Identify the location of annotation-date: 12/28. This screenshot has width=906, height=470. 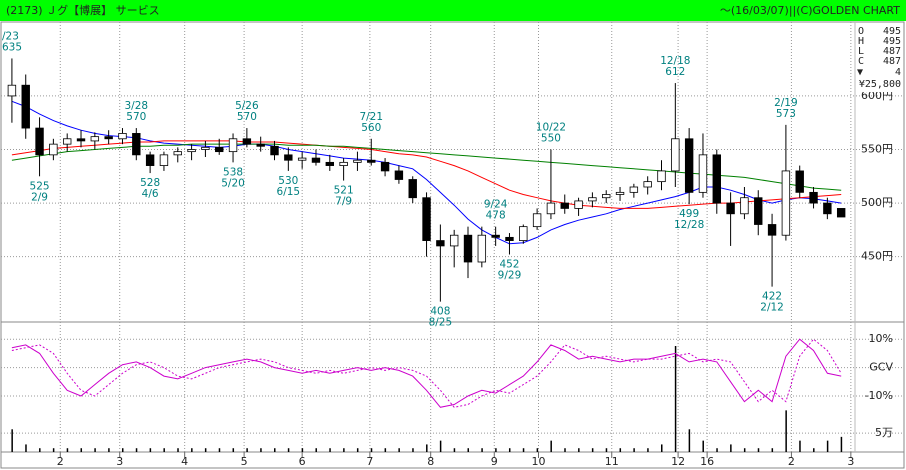
(689, 225).